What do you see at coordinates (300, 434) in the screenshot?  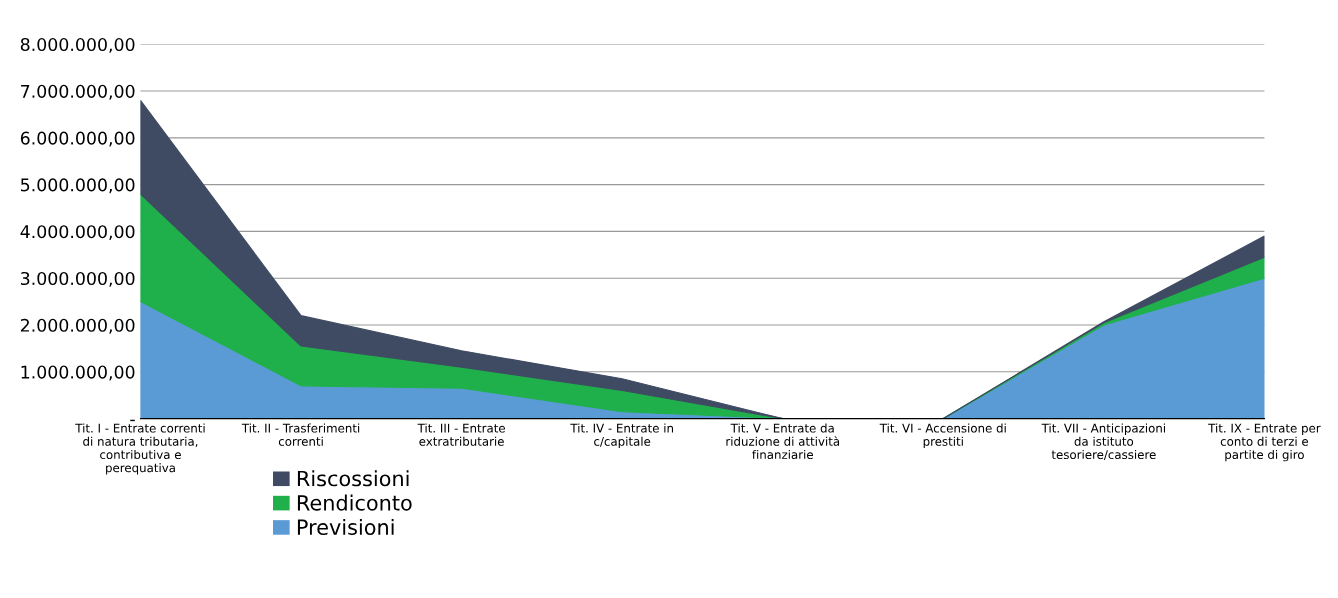 I see `x-tick-label: Tit. II - Trasferimenti correnti` at bounding box center [300, 434].